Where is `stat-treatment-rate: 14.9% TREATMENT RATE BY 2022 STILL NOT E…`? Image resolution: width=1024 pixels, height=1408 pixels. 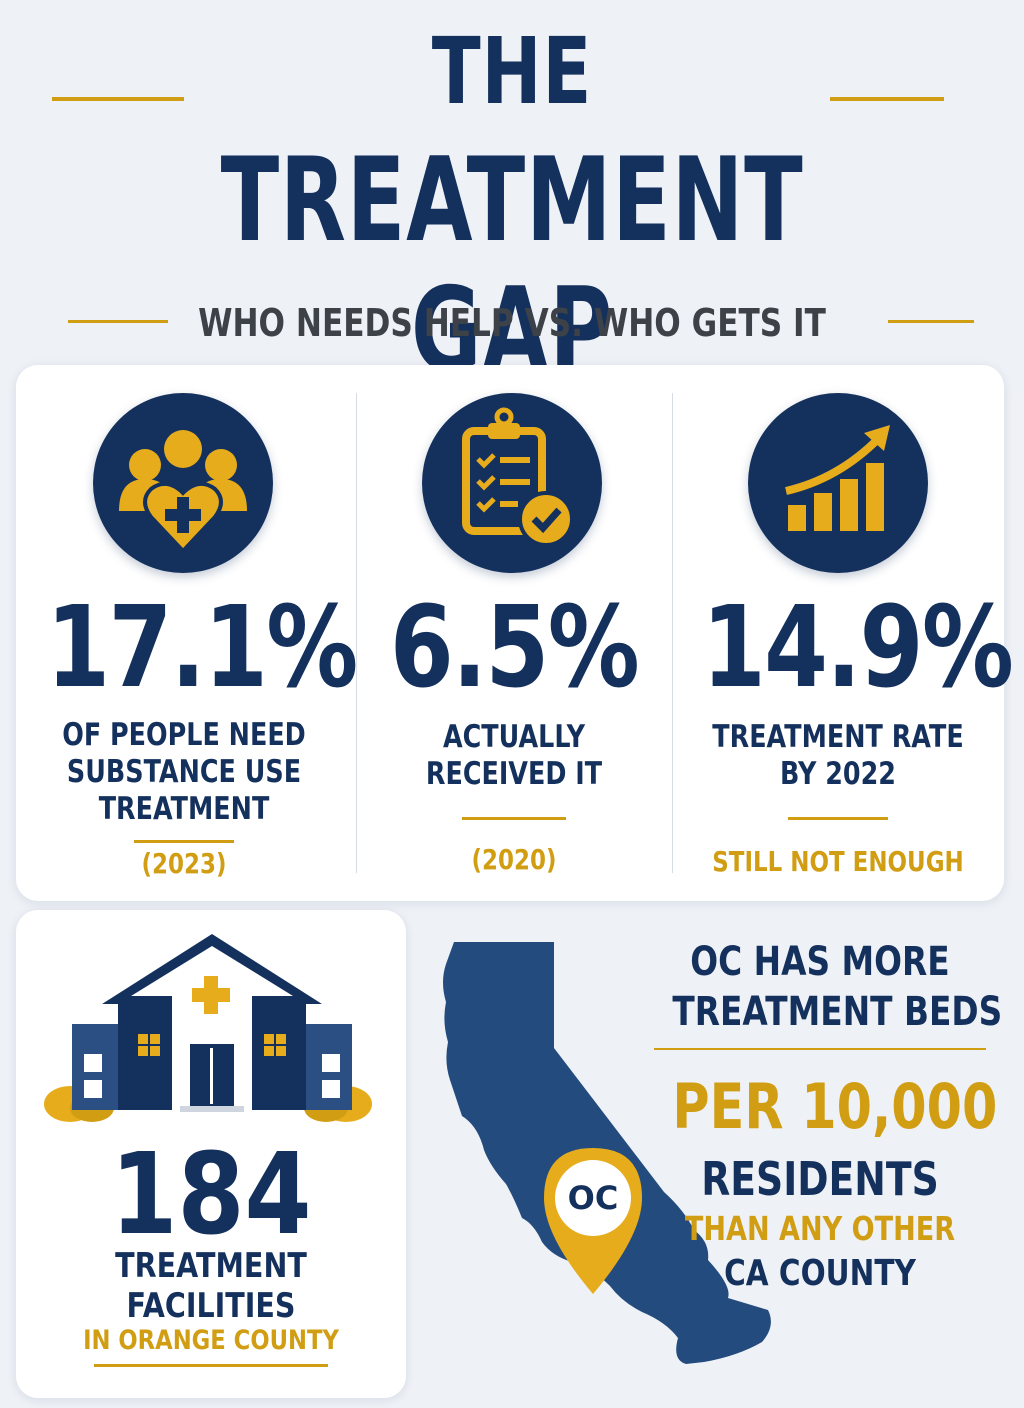 stat-treatment-rate: 14.9% TREATMENT RATE BY 2022 STILL NOT E… is located at coordinates (843, 633).